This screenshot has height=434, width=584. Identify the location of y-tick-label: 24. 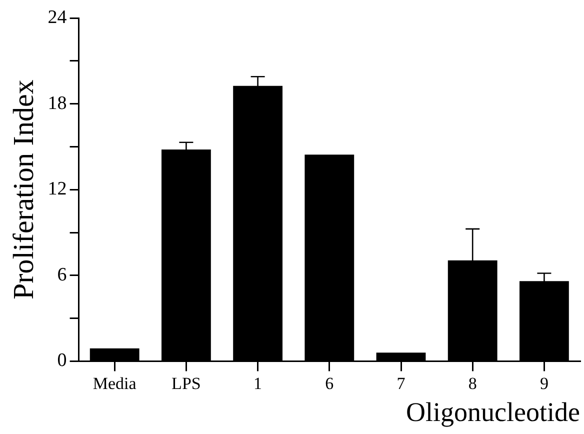
(58, 17).